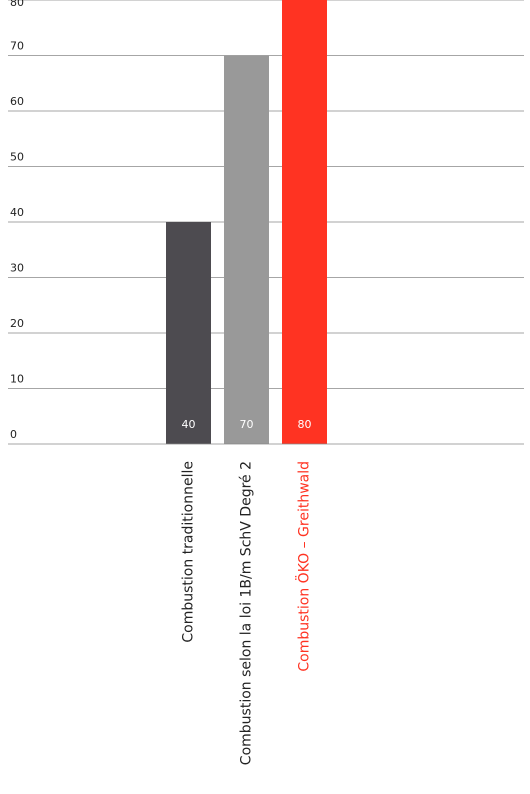  I want to click on y-tick-label-20: 20, so click(17, 323).